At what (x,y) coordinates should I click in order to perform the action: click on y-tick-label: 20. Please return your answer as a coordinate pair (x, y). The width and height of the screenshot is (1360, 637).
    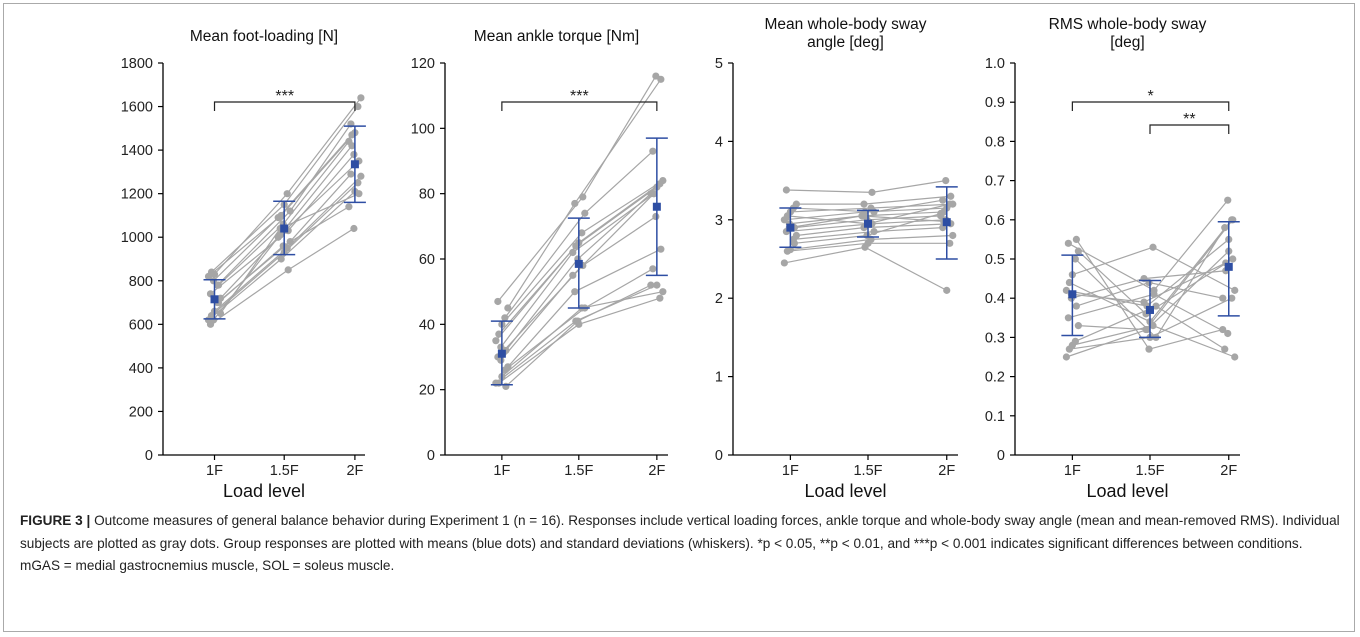
    Looking at the image, I should click on (427, 391).